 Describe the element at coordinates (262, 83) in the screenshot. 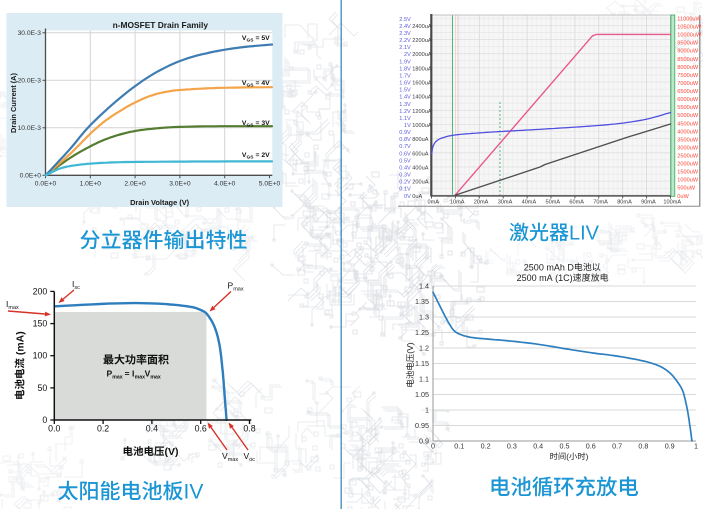

I see `svg-text: = 4V` at that location.